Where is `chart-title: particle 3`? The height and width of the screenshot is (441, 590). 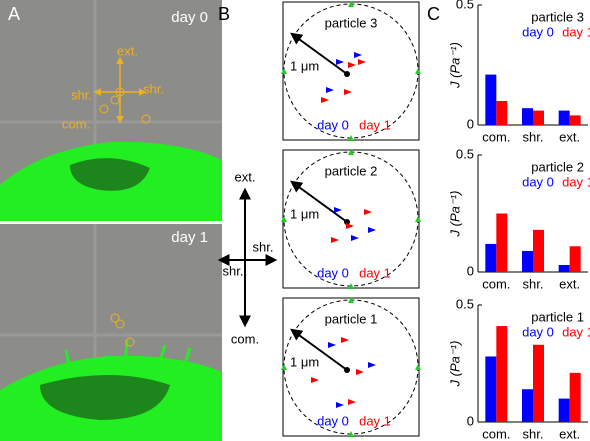 chart-title: particle 3 is located at coordinates (557, 16).